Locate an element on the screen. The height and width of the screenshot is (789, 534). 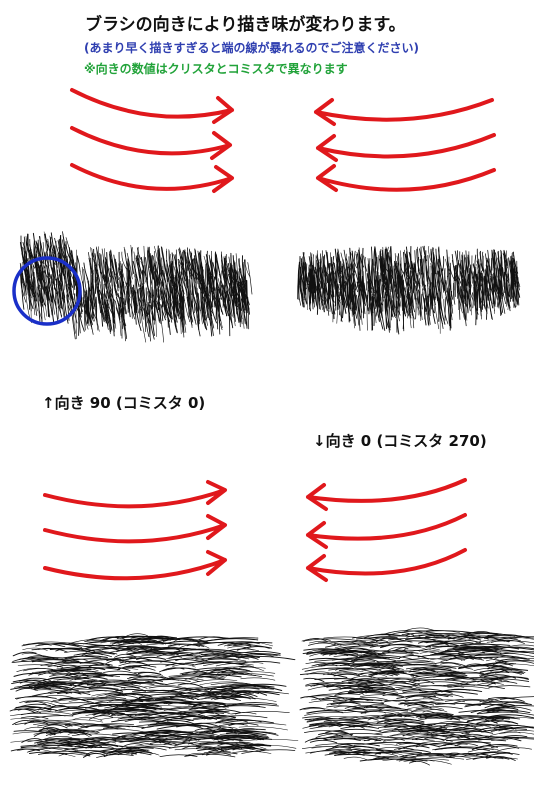
arrow-group-bottom-right is located at coordinates (386, 530).